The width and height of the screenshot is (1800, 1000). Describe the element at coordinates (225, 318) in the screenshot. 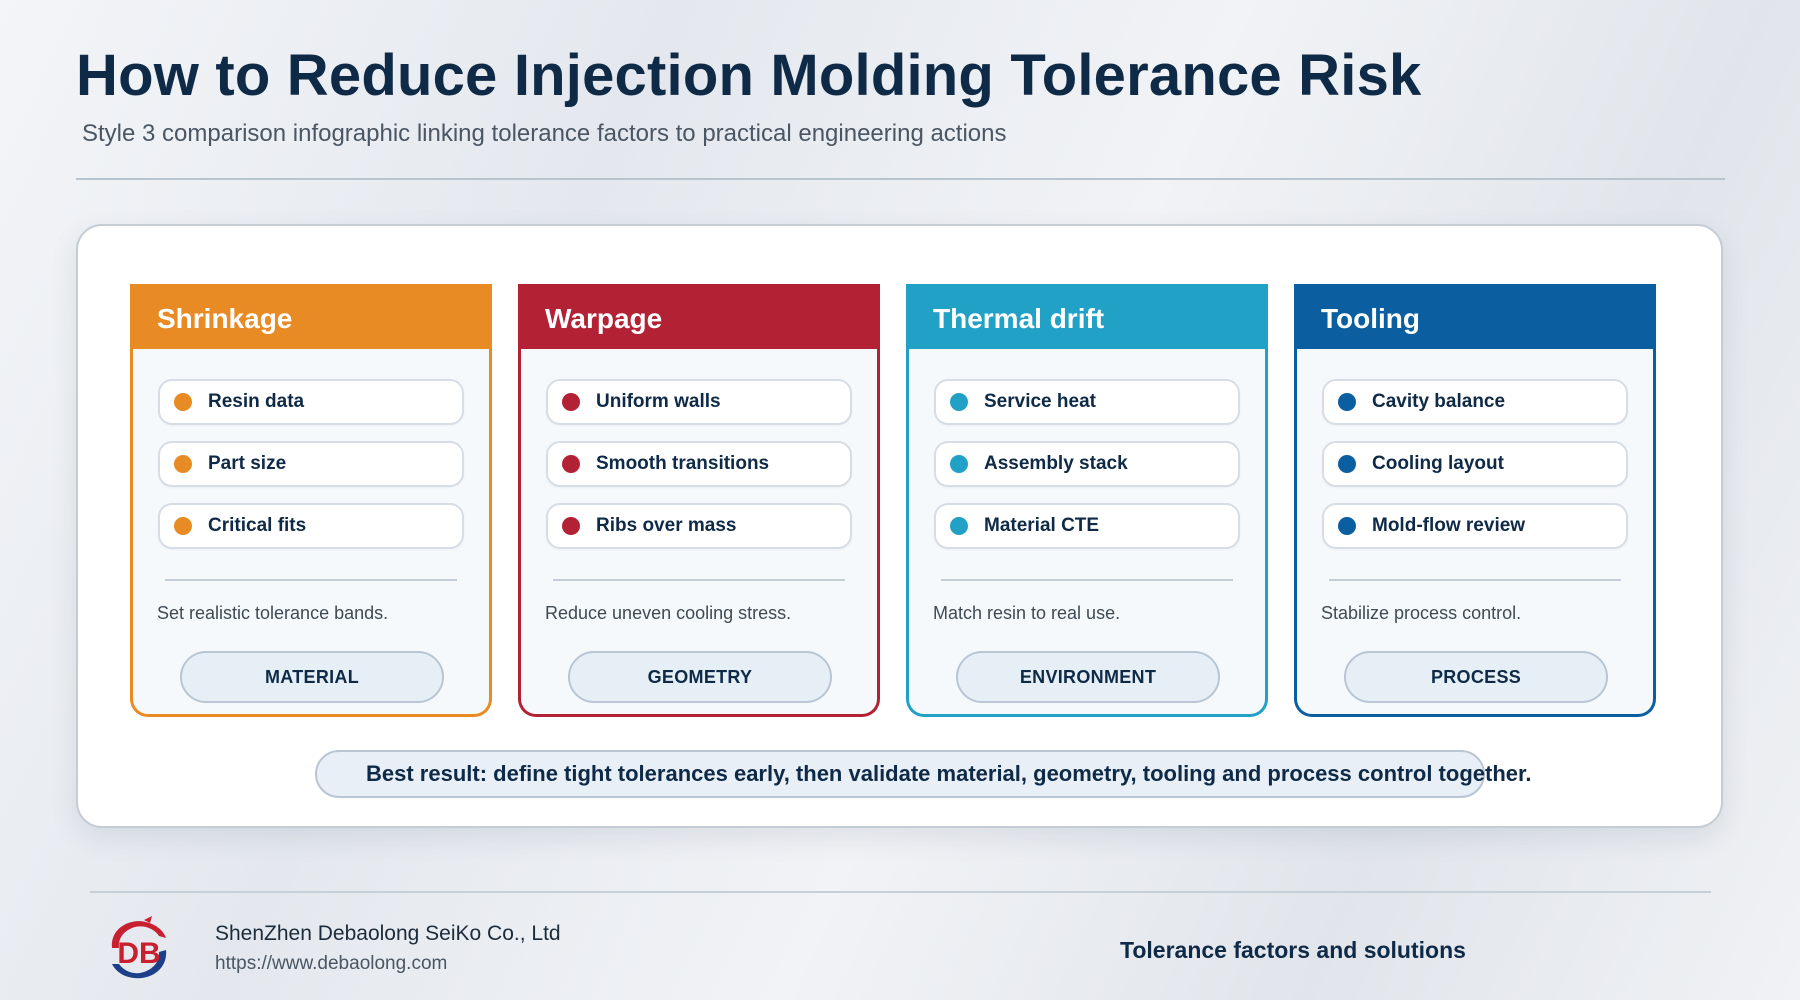

I see `card-title: Shrinkage` at that location.